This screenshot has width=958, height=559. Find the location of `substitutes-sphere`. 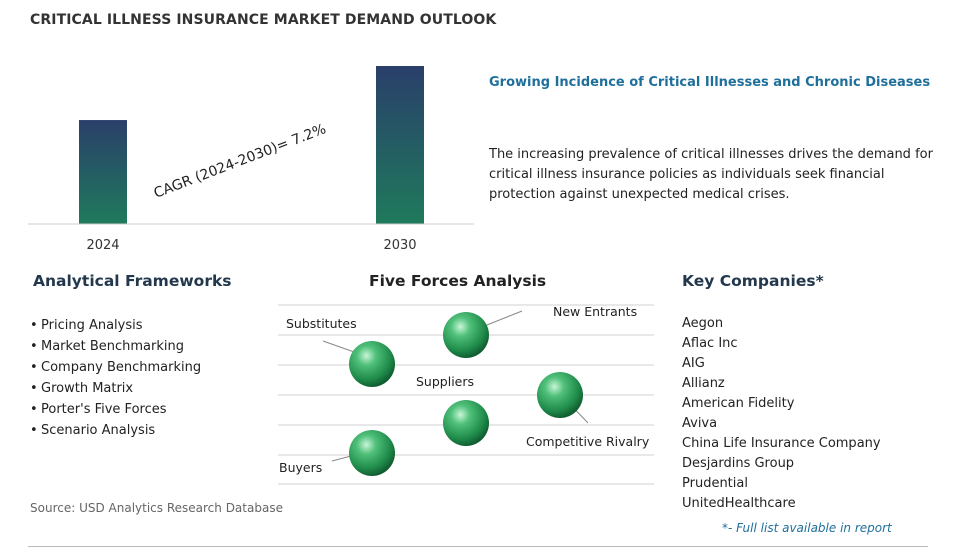

substitutes-sphere is located at coordinates (372, 364).